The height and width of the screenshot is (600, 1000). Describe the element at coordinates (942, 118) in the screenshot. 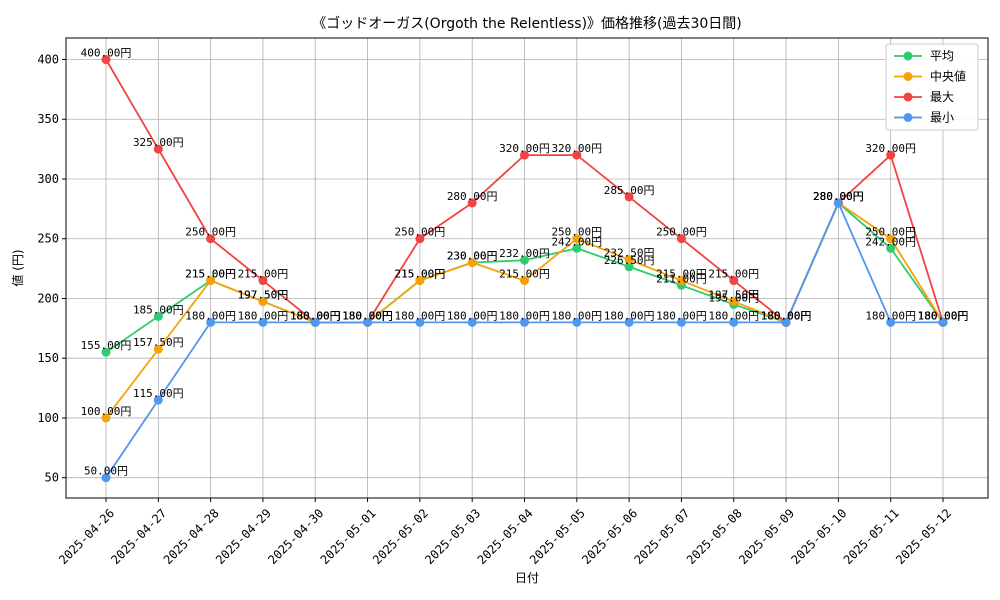

I see `legend-entry: 最小` at that location.